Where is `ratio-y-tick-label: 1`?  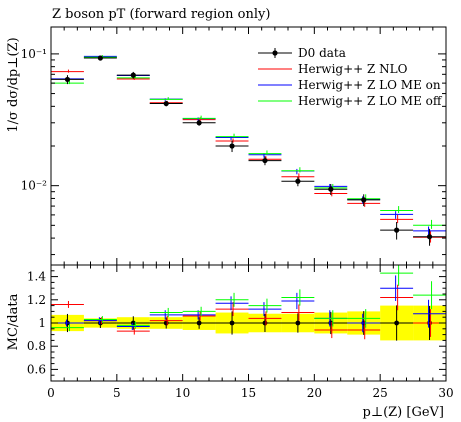
ratio-y-tick-label: 1 is located at coordinates (42, 323).